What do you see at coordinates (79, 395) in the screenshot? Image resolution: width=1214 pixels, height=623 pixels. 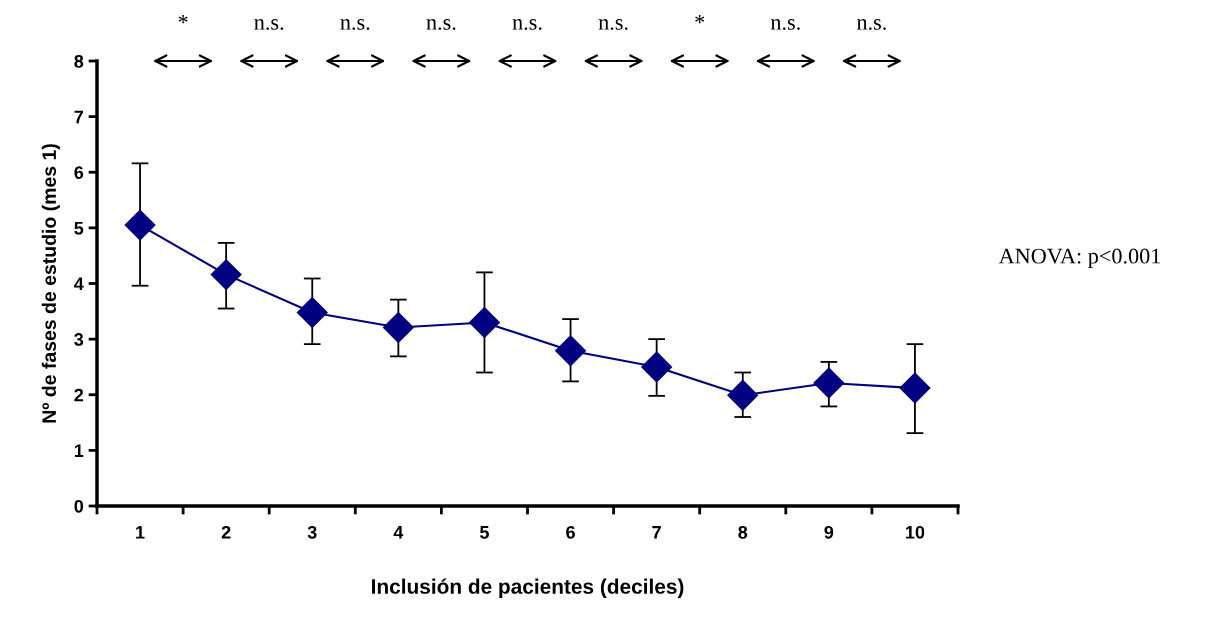 I see `y-tick-label: 2` at bounding box center [79, 395].